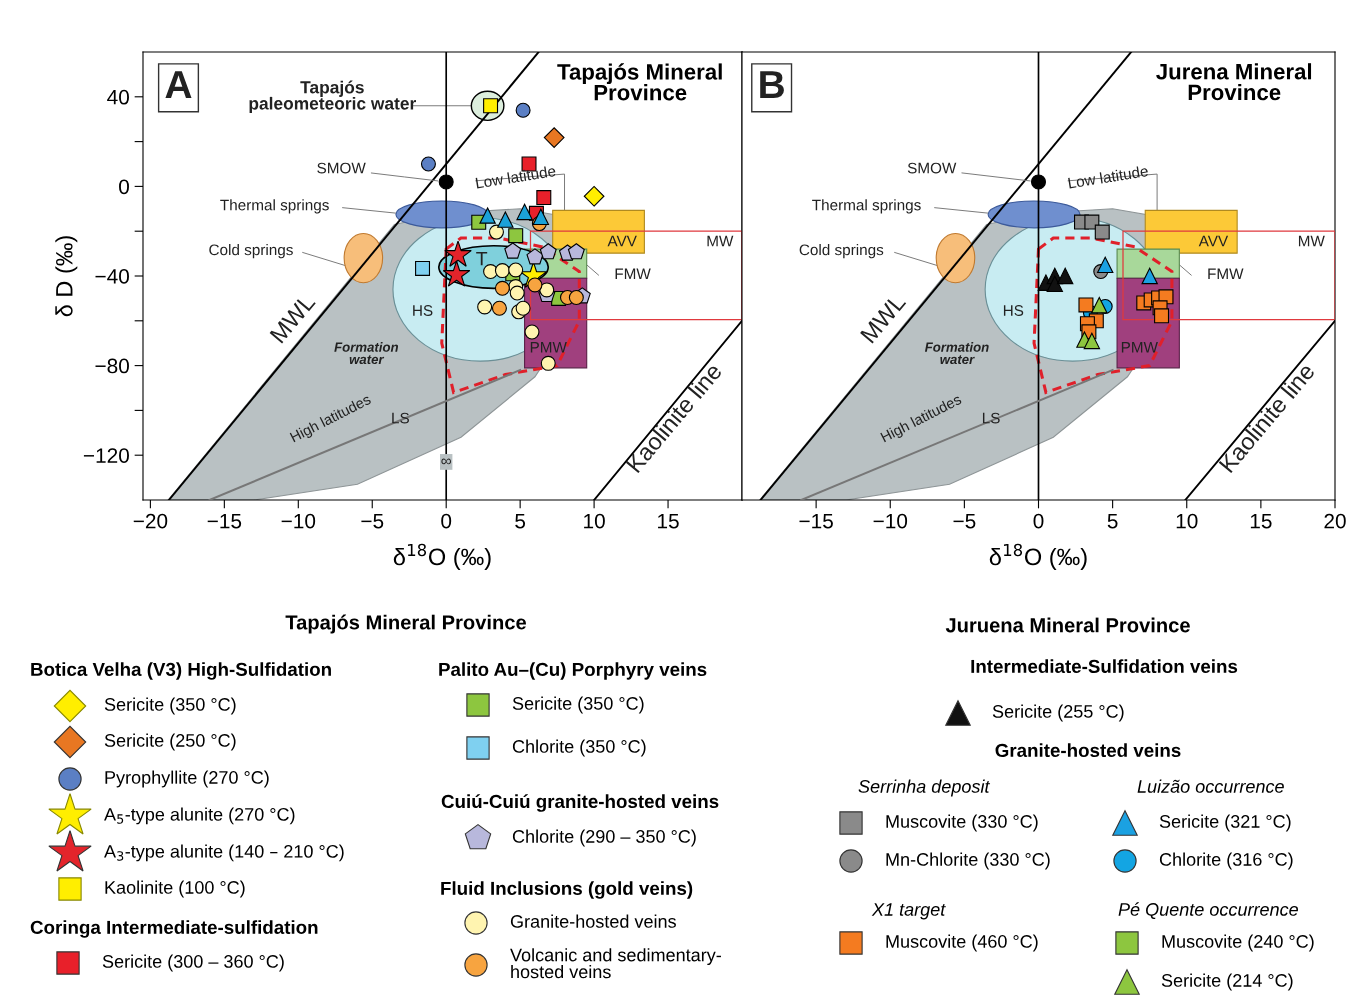  What do you see at coordinates (332, 97) in the screenshot?
I see `annotation: Tapajós paleometeoric water` at bounding box center [332, 97].